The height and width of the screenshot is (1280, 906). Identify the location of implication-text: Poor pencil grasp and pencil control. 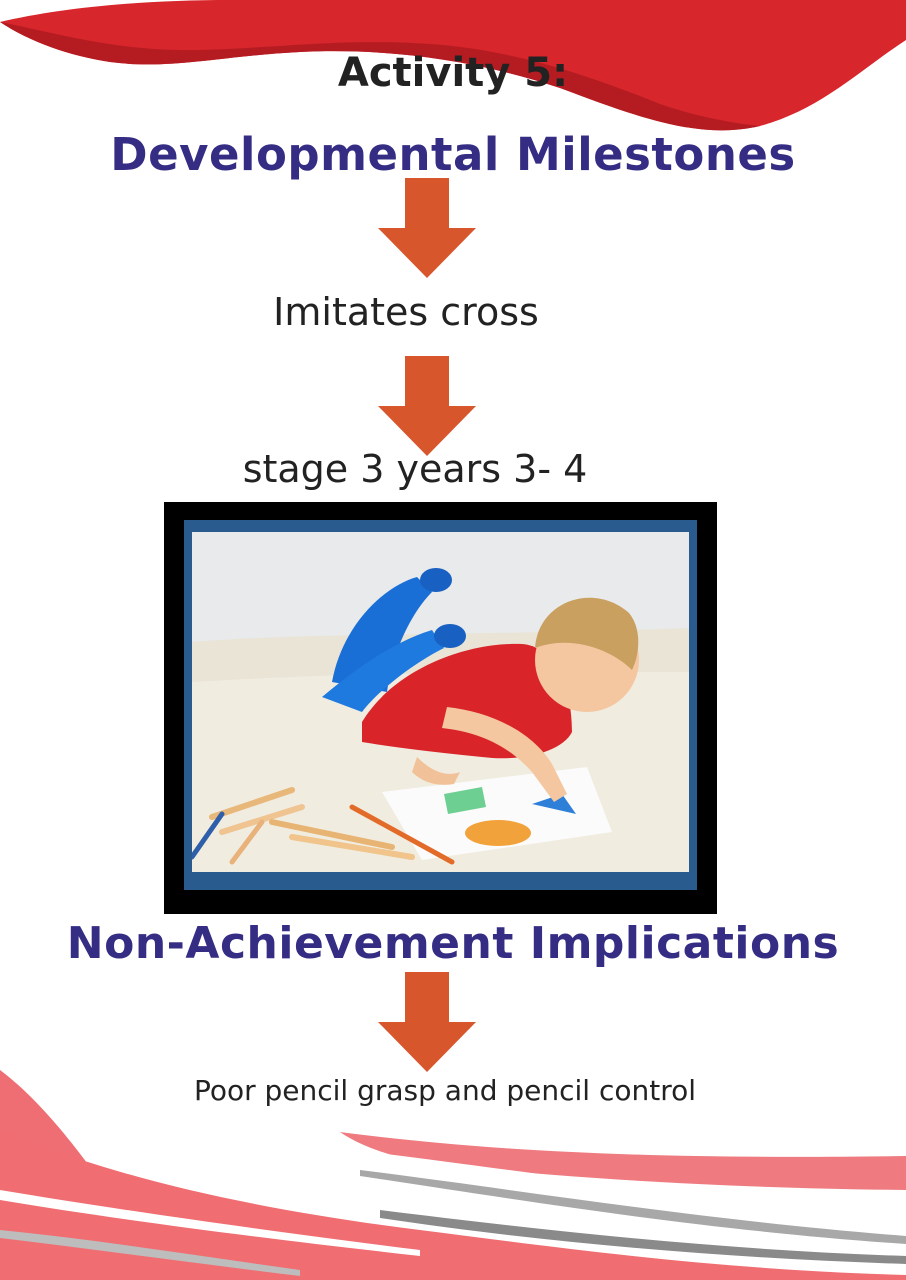
(445, 1090).